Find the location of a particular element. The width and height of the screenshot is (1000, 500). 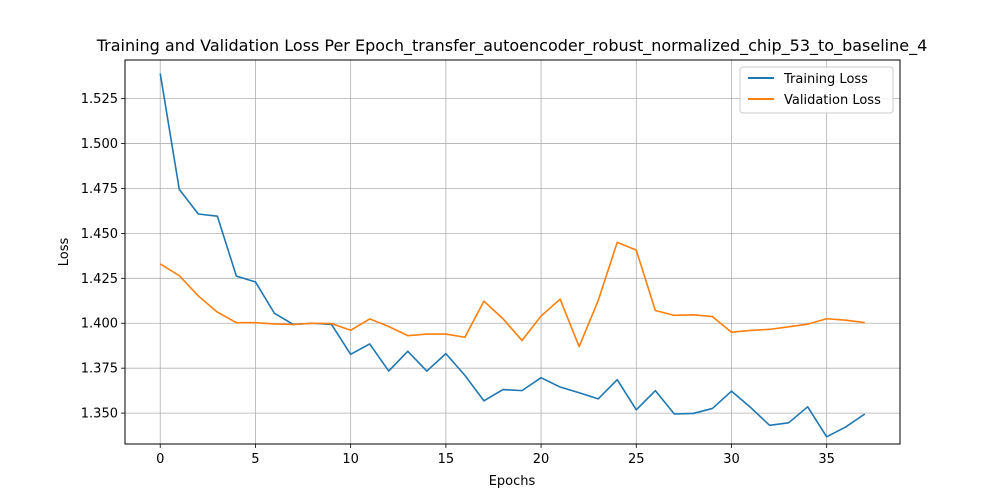

y-tick-label: 1.375 is located at coordinates (99, 369).